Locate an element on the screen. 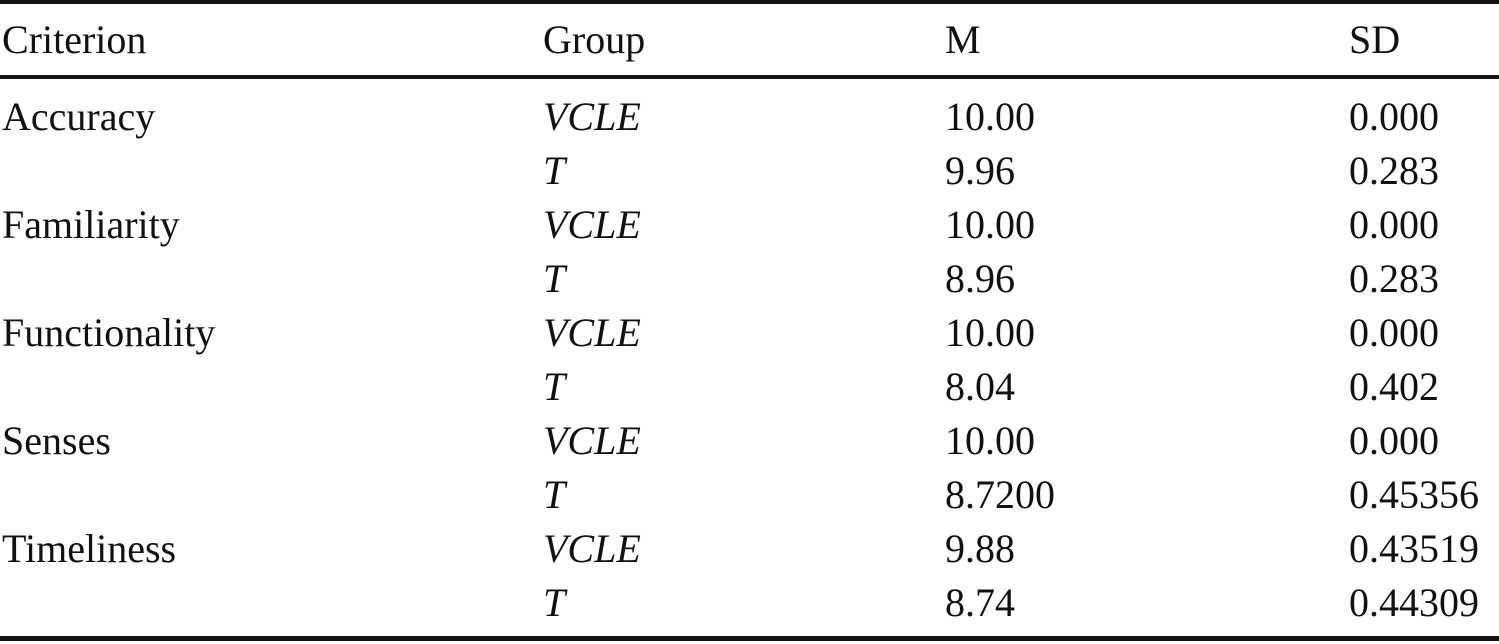  sd-cell: 0.44309 is located at coordinates (1414, 602).